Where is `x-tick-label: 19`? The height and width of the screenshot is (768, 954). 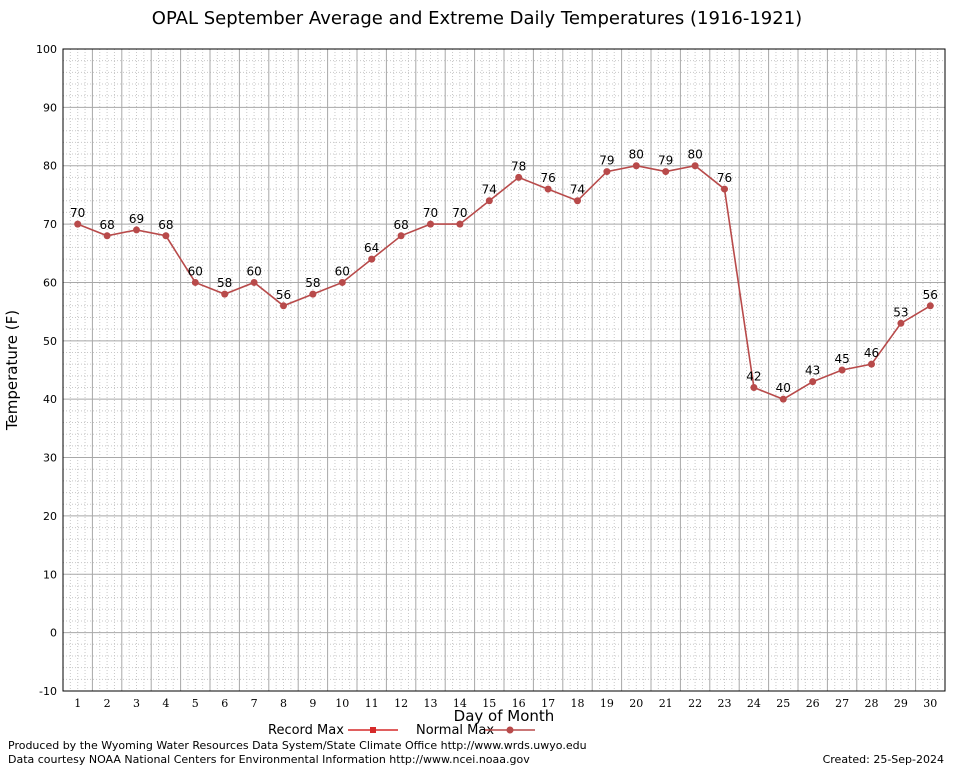 x-tick-label: 19 is located at coordinates (607, 703).